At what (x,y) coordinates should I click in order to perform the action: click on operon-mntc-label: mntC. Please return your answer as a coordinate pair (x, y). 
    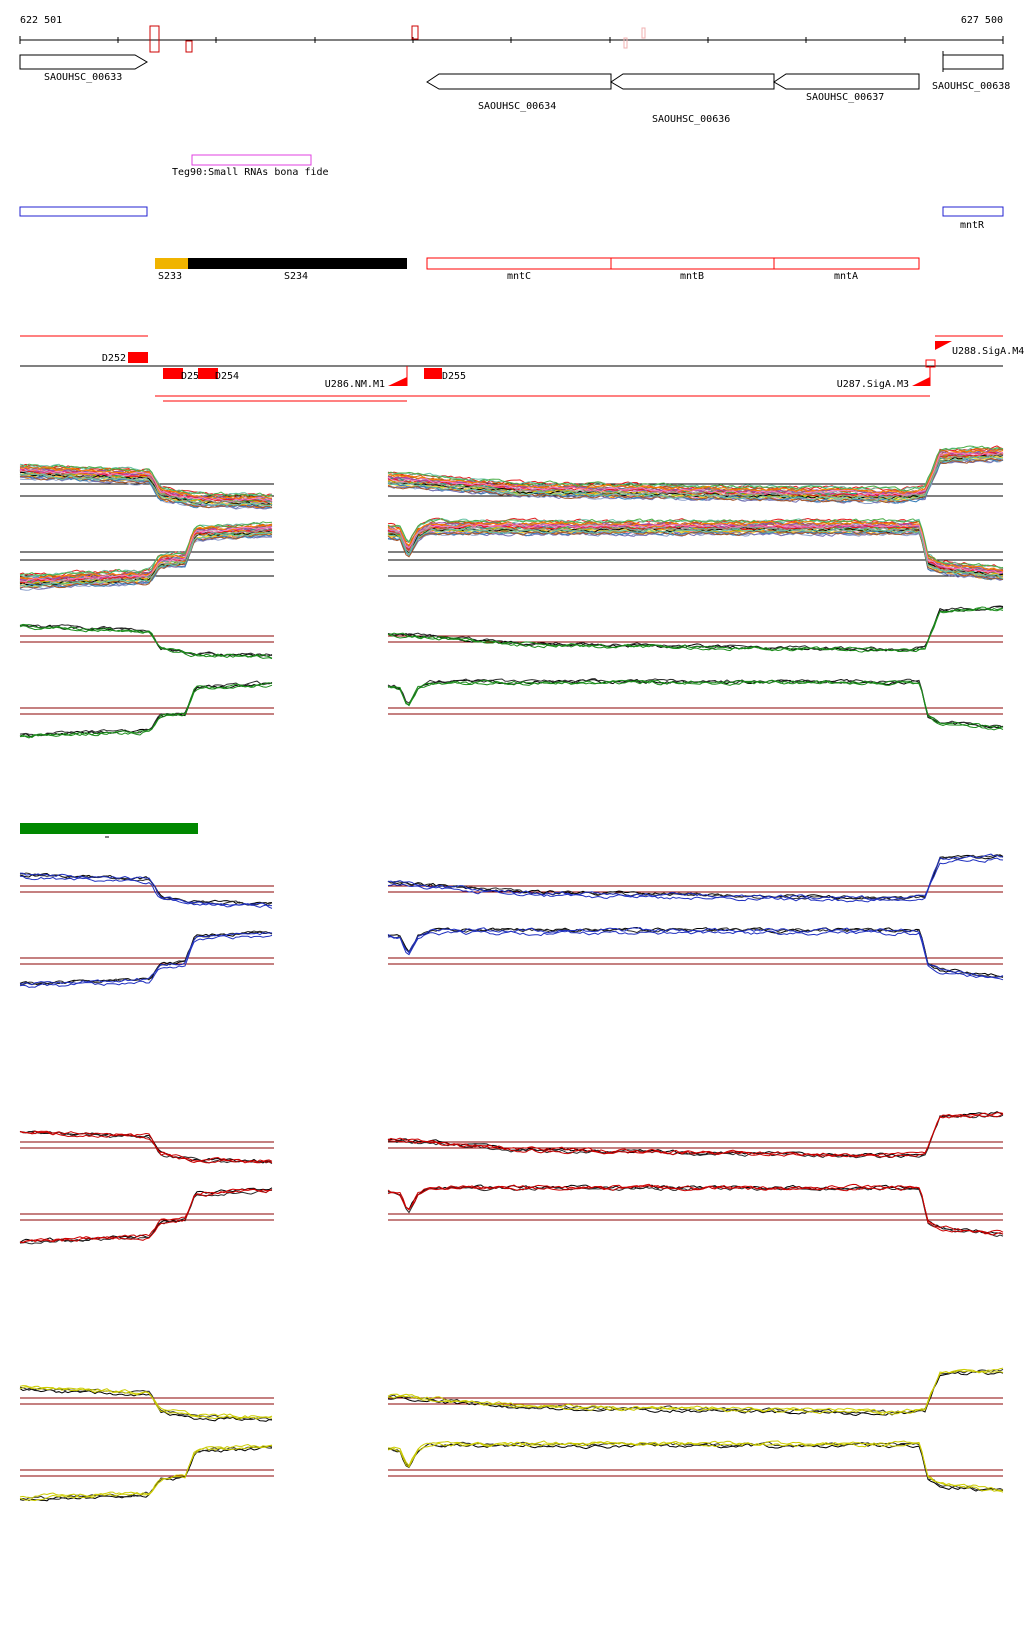
    Looking at the image, I should click on (519, 276).